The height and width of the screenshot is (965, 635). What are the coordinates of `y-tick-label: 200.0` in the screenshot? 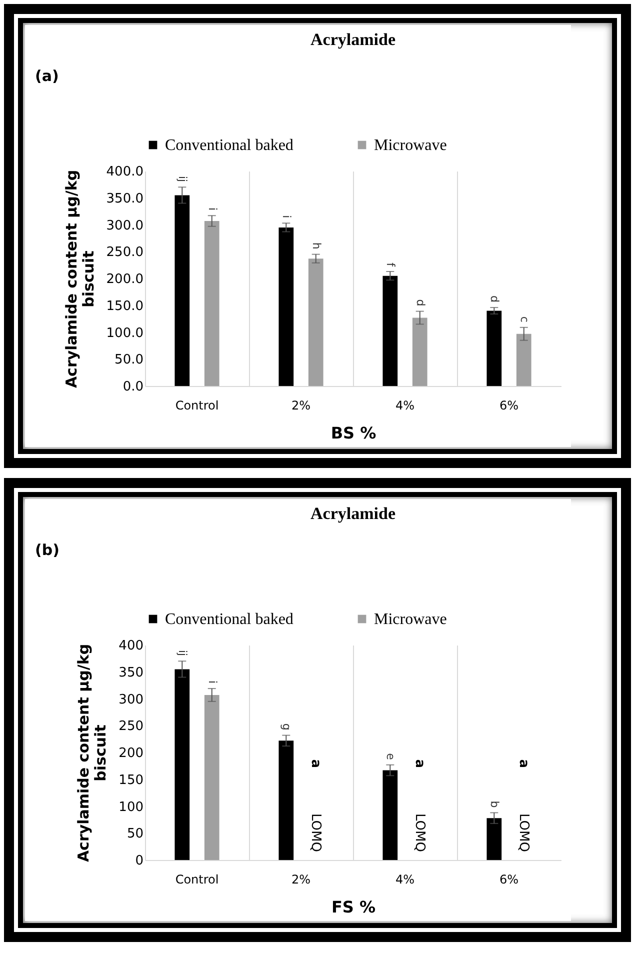 It's located at (125, 279).